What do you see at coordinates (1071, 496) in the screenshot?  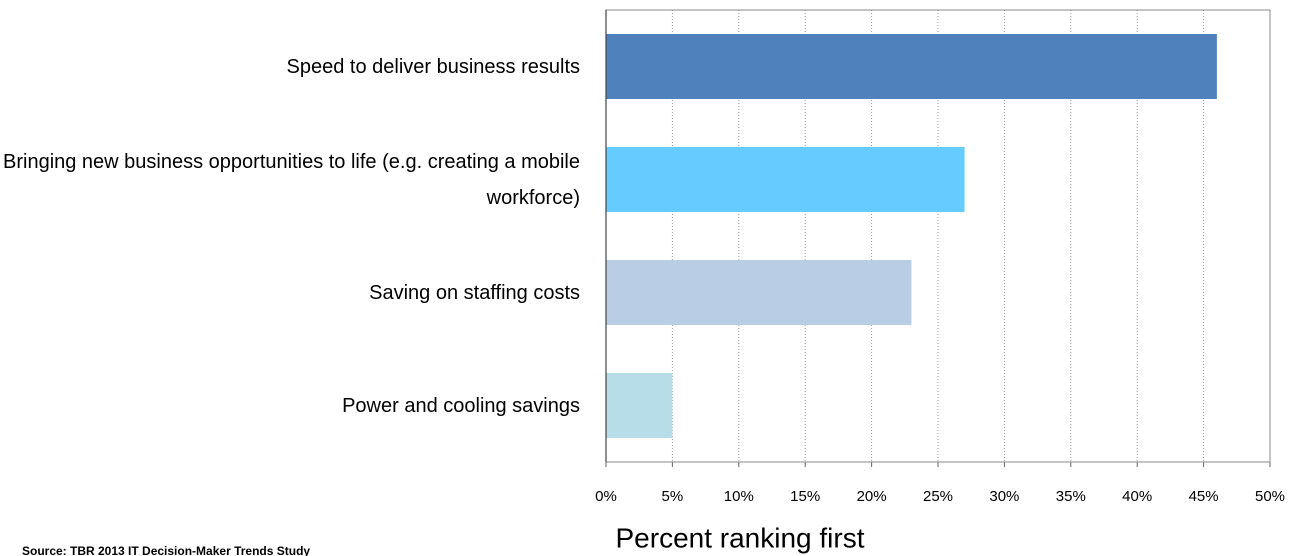 I see `x-tick-label: 35%` at bounding box center [1071, 496].